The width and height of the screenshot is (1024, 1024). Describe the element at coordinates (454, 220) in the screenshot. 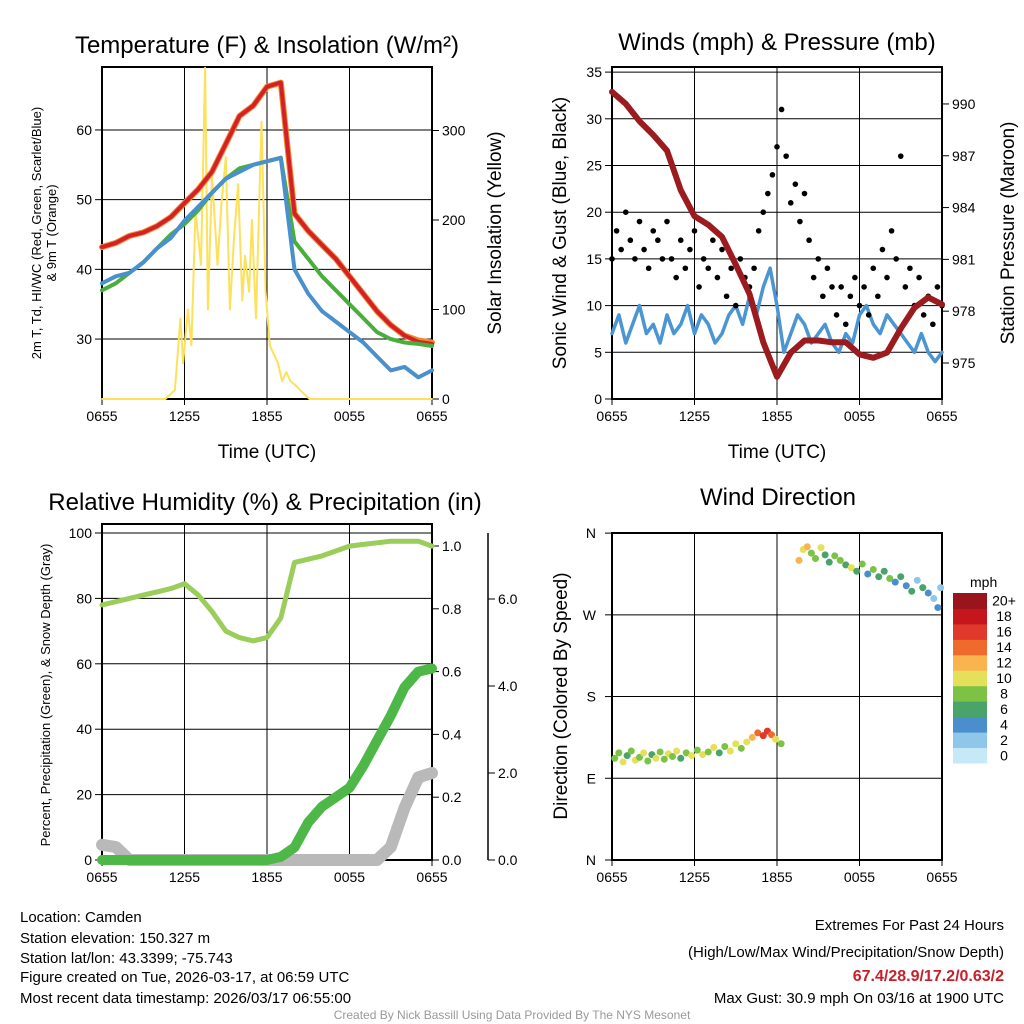

I see `solar-y-tick-label: 200` at that location.